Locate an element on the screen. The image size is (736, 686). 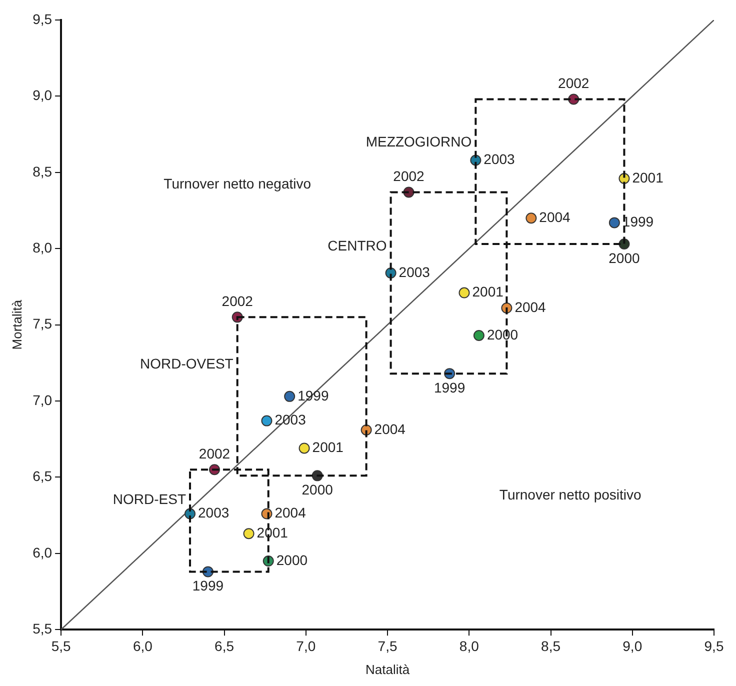
y-tick-label: 7,5 is located at coordinates (42, 324).